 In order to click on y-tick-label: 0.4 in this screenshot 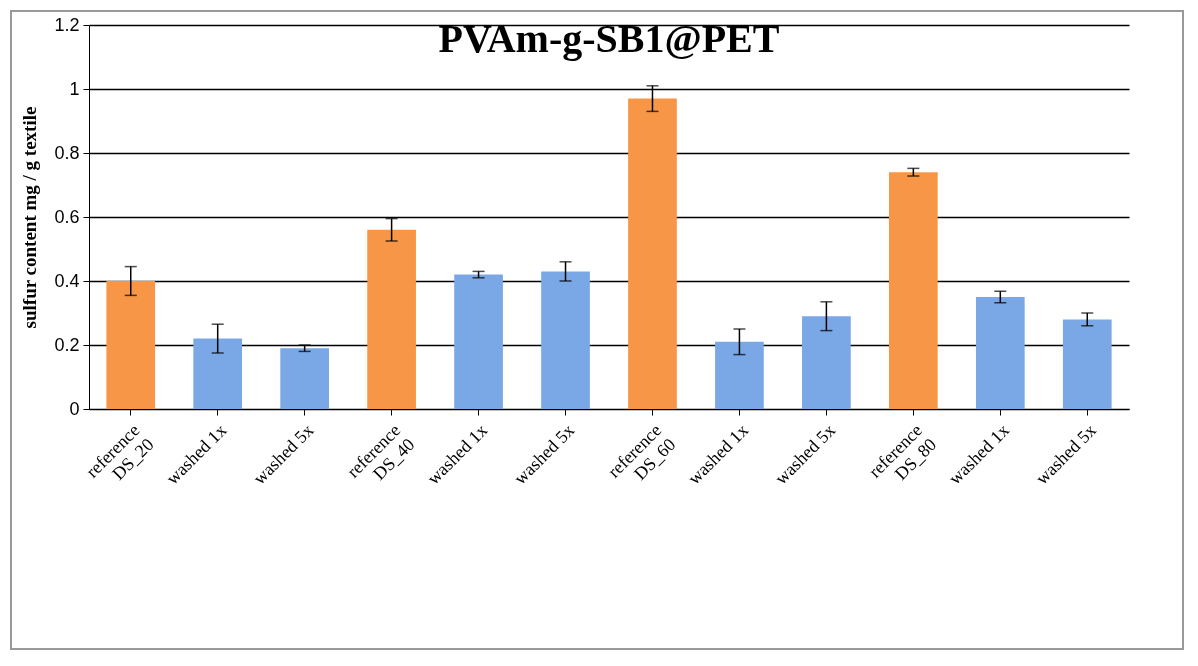, I will do `click(67, 280)`.